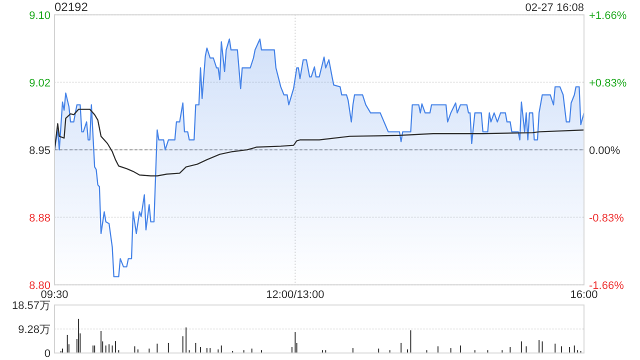  Describe the element at coordinates (71, 7) in the screenshot. I see `chart-title: 02192` at that location.